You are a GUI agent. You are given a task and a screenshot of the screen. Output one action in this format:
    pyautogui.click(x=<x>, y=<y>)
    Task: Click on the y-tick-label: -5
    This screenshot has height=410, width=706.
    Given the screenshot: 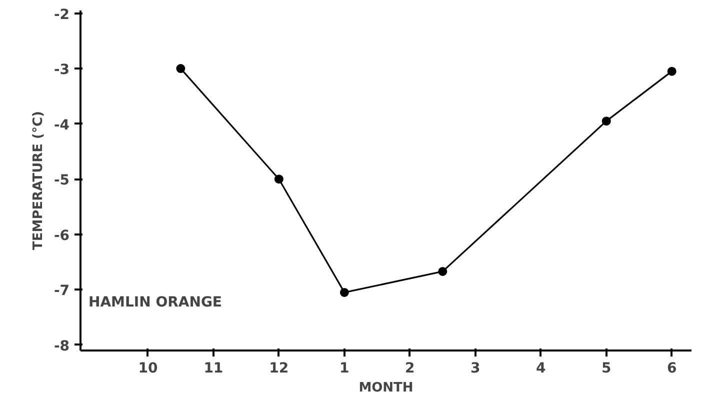 What is the action you would take?
    pyautogui.click(x=62, y=180)
    